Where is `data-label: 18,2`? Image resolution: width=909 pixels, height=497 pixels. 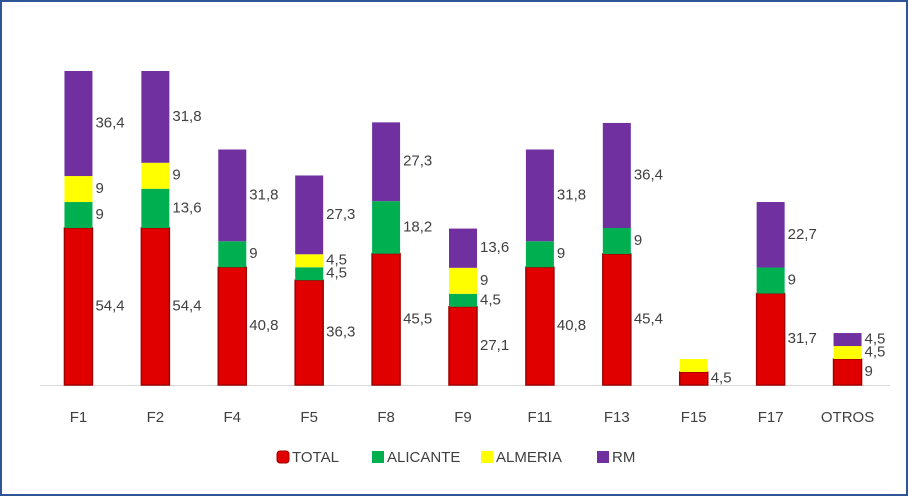
data-label: 18,2 is located at coordinates (417, 226).